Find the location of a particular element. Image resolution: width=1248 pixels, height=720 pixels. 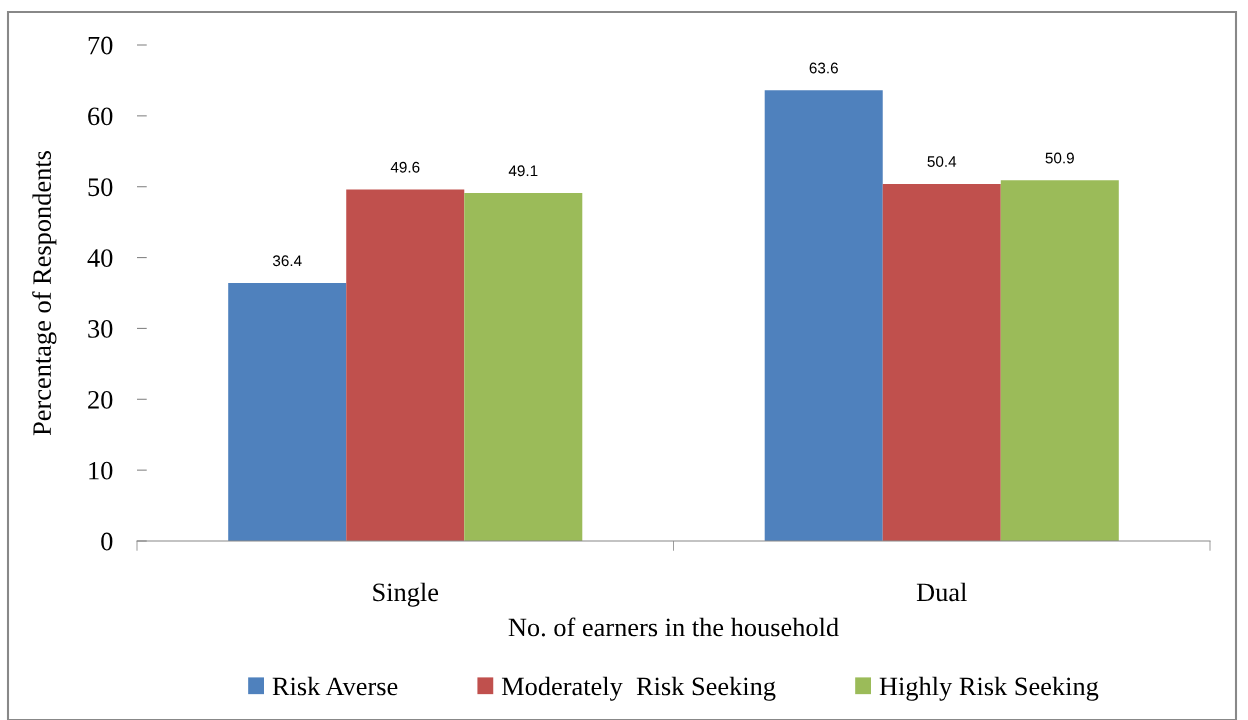

y-tick-label: 40 is located at coordinates (100, 258).